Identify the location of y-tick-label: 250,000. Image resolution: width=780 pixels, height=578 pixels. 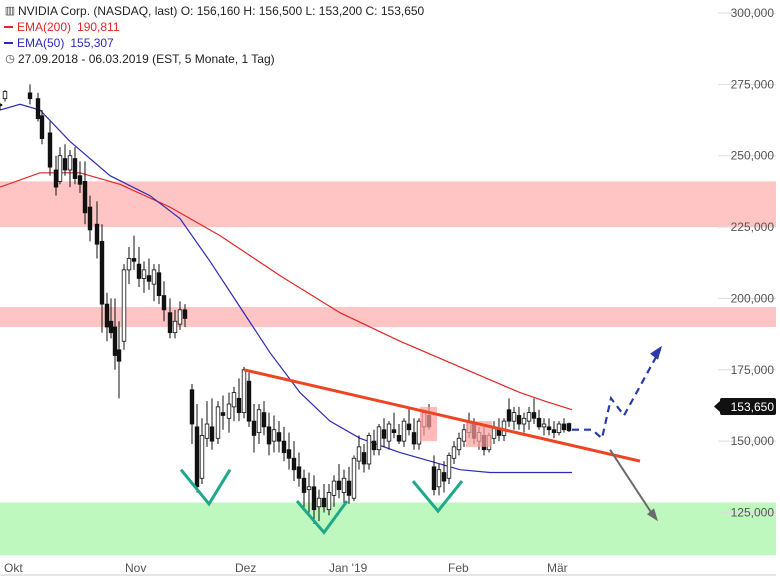
(753, 156).